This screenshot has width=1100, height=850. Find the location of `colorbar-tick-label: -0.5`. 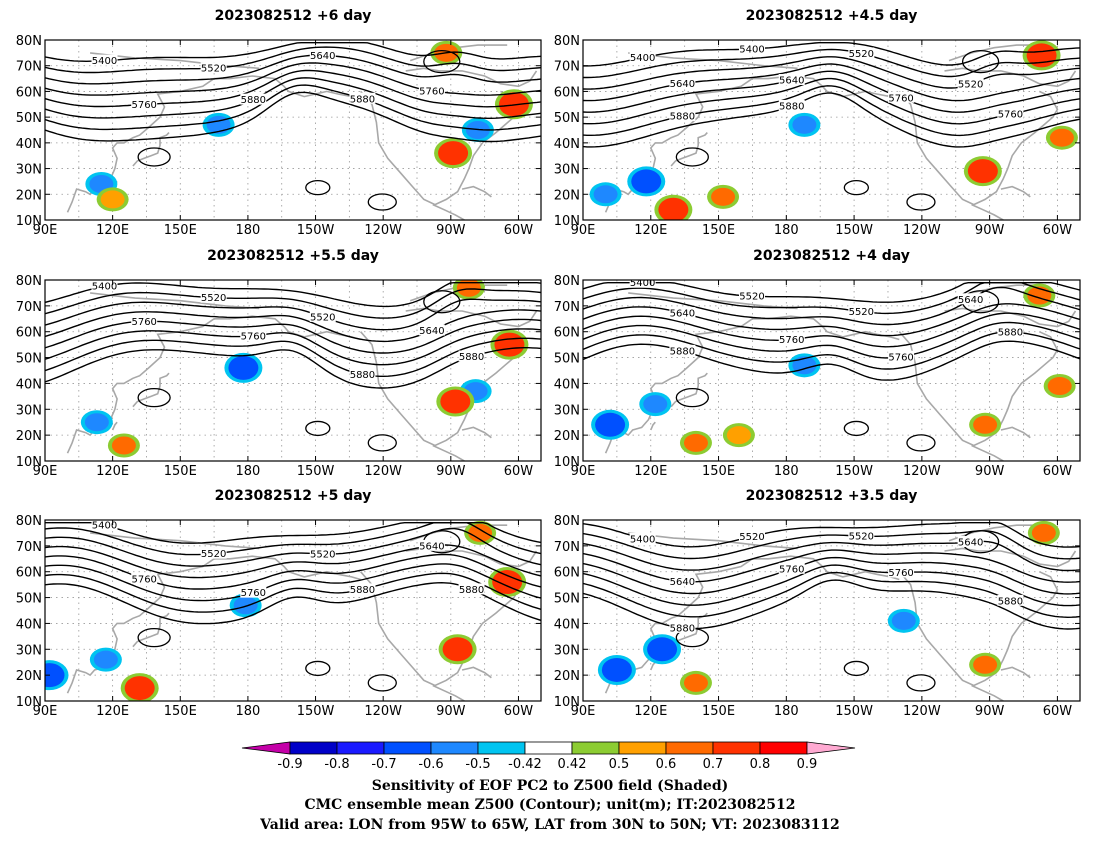

colorbar-tick-label: -0.5 is located at coordinates (477, 764).